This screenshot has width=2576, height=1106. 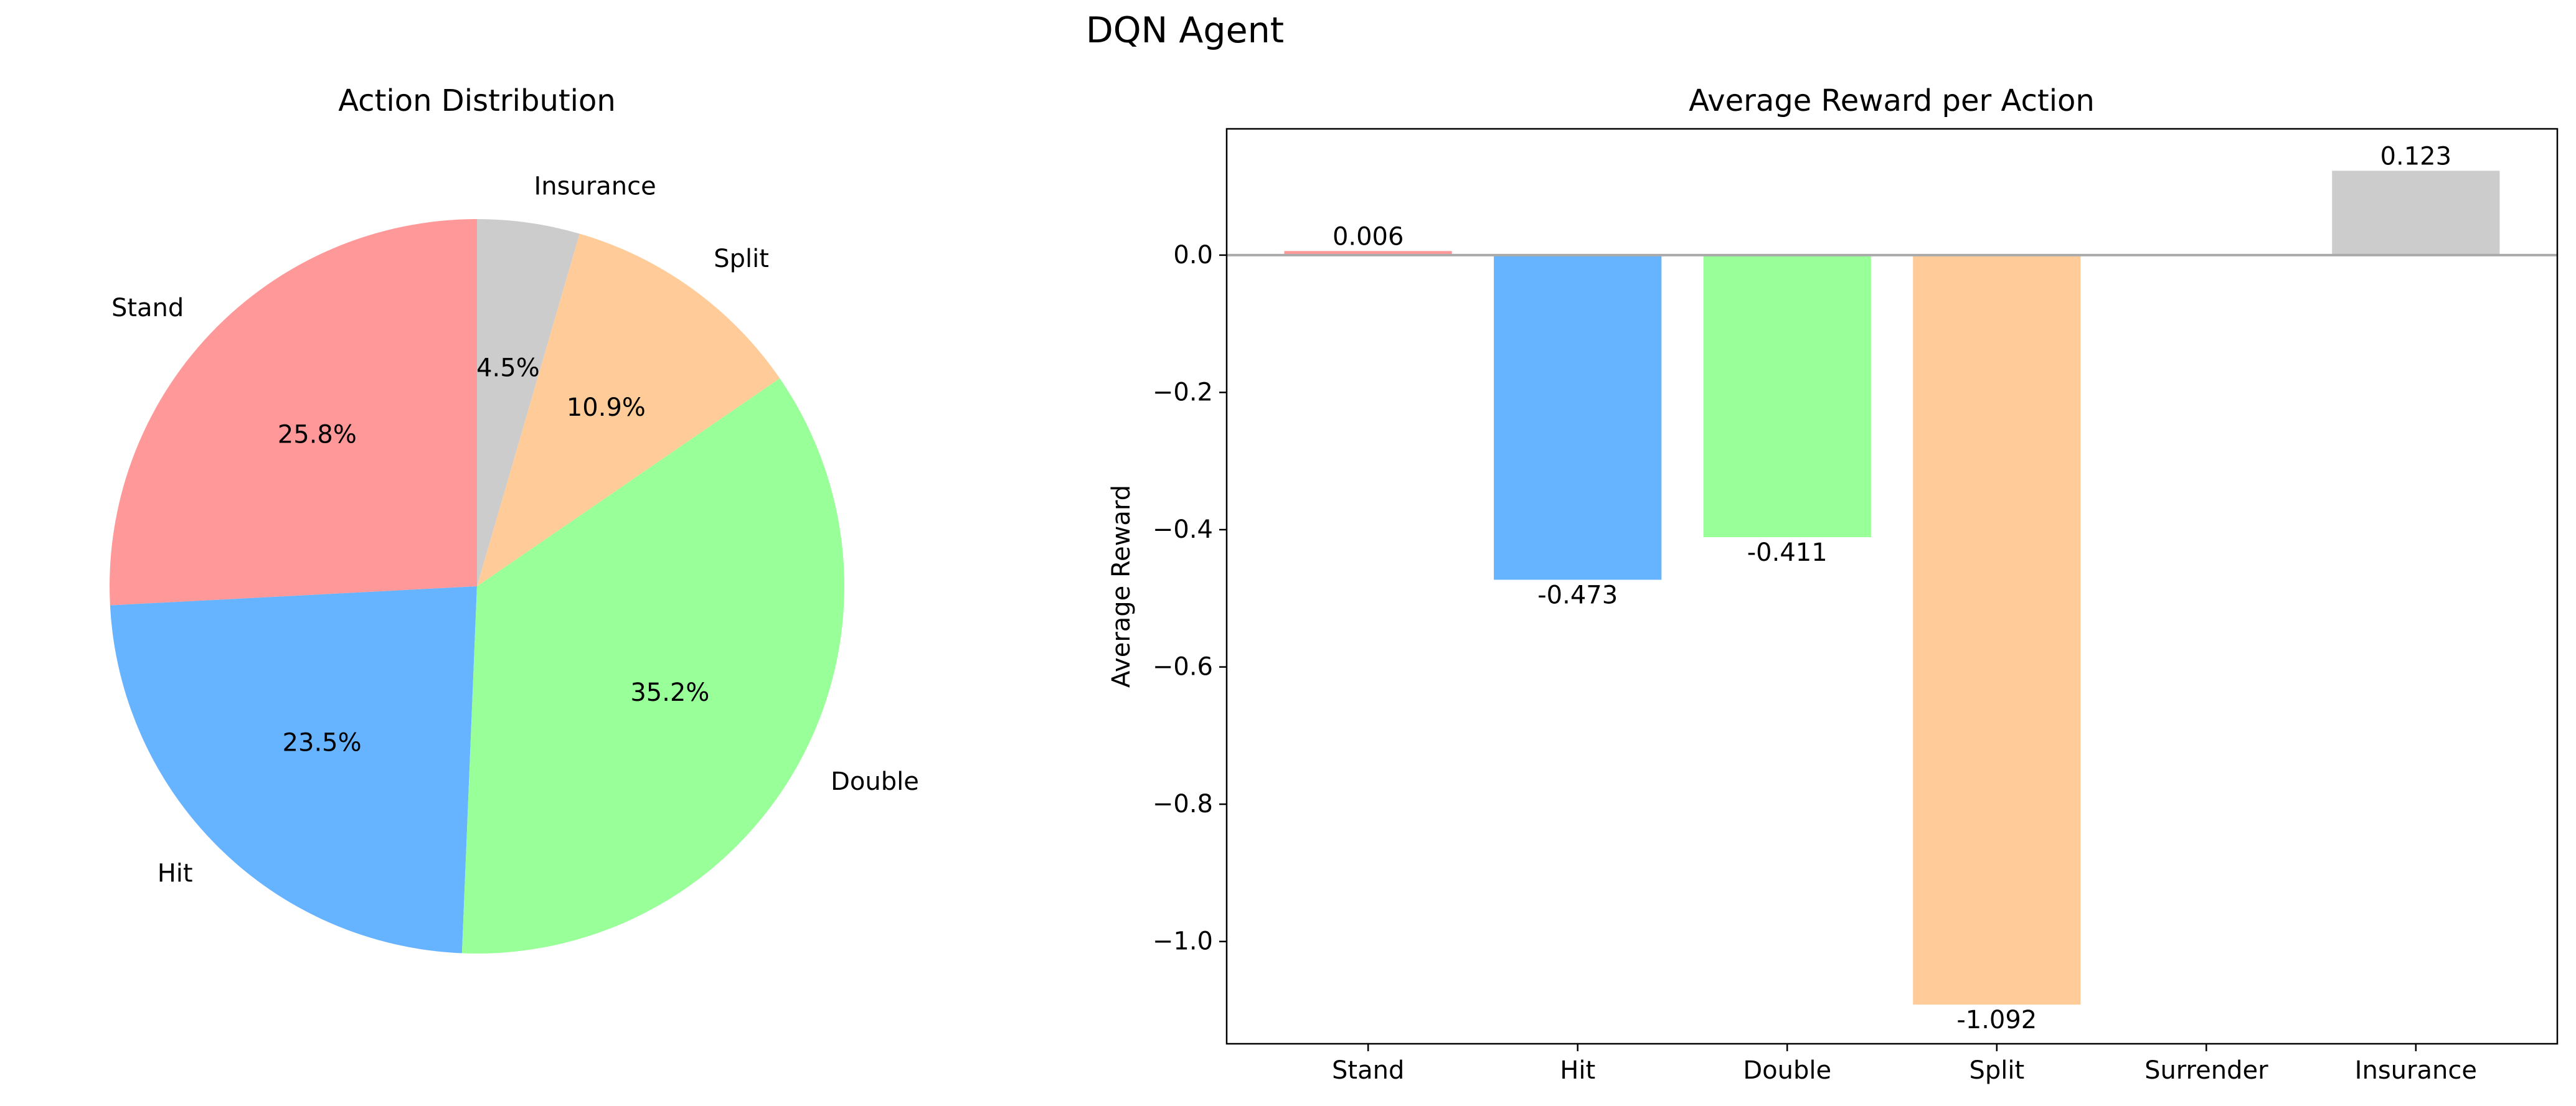 I want to click on pie-slice-insurance, so click(x=528, y=402).